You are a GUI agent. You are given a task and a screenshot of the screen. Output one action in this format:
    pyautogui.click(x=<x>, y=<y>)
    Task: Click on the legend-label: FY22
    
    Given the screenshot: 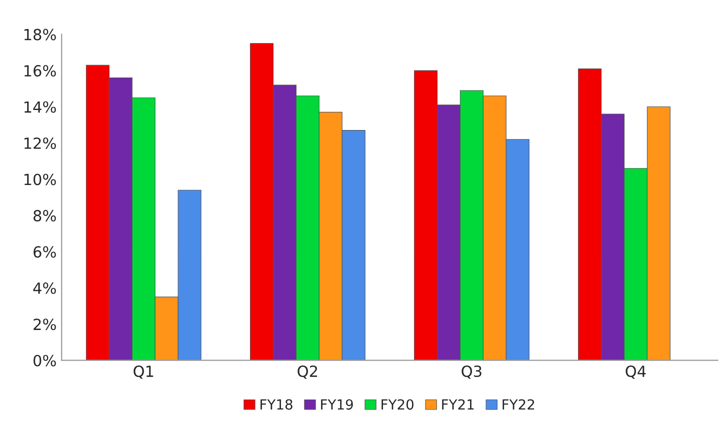 What is the action you would take?
    pyautogui.click(x=518, y=404)
    